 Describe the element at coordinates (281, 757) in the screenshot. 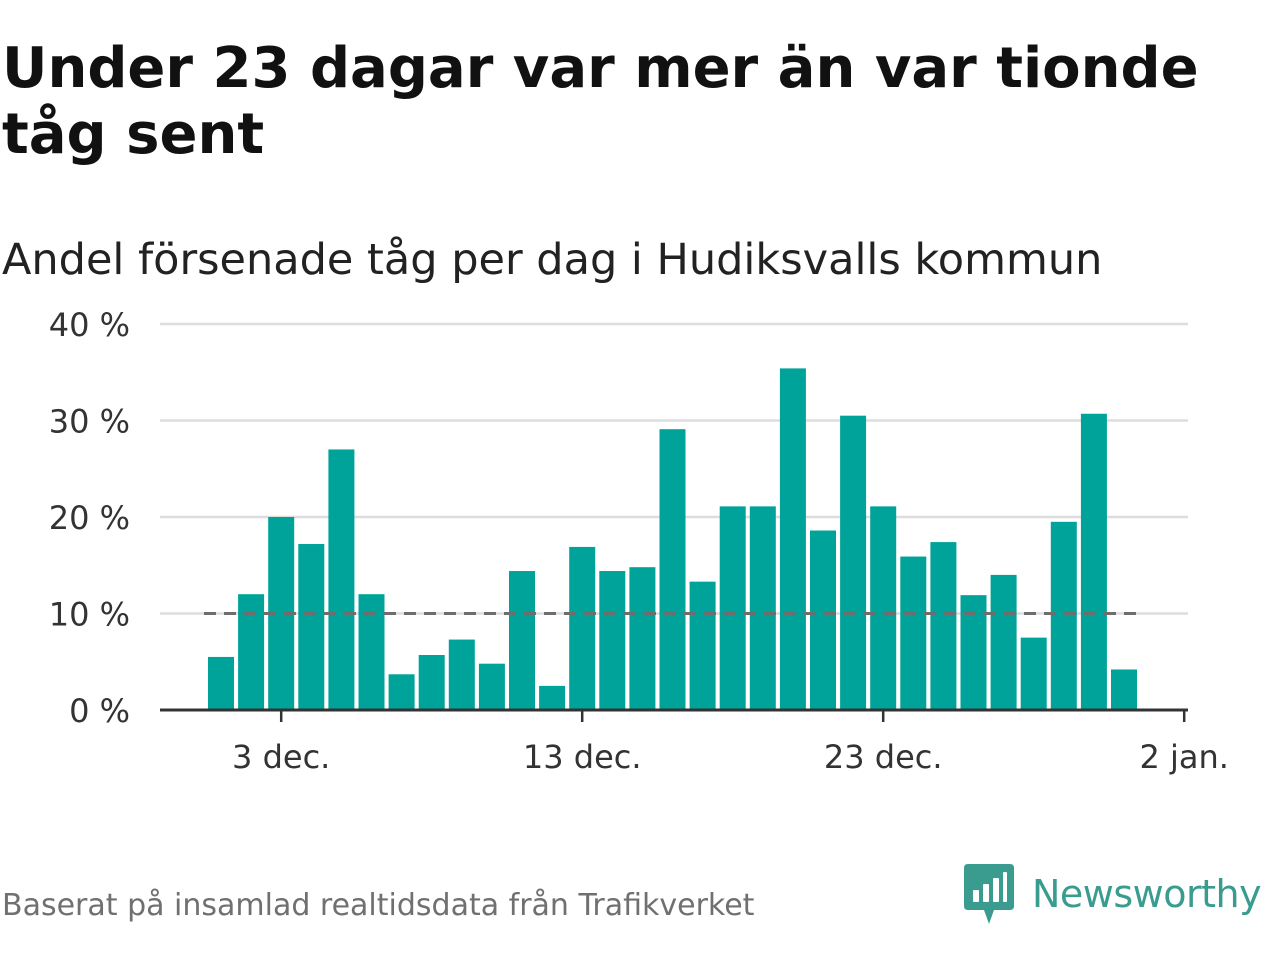

I see `x-tick-label: 3 dec.` at that location.